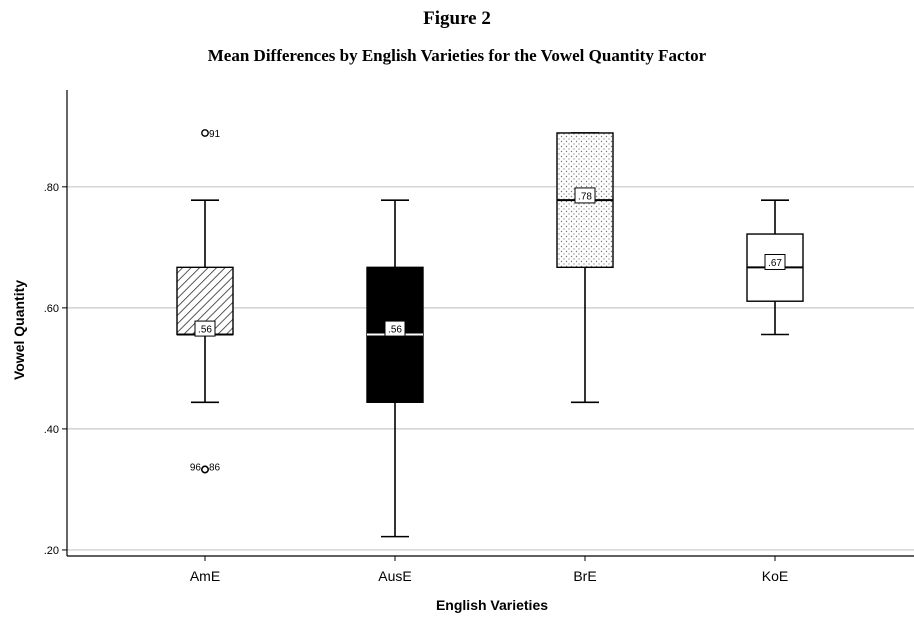 The image size is (914, 620). I want to click on box-AusE: .56, so click(395, 368).